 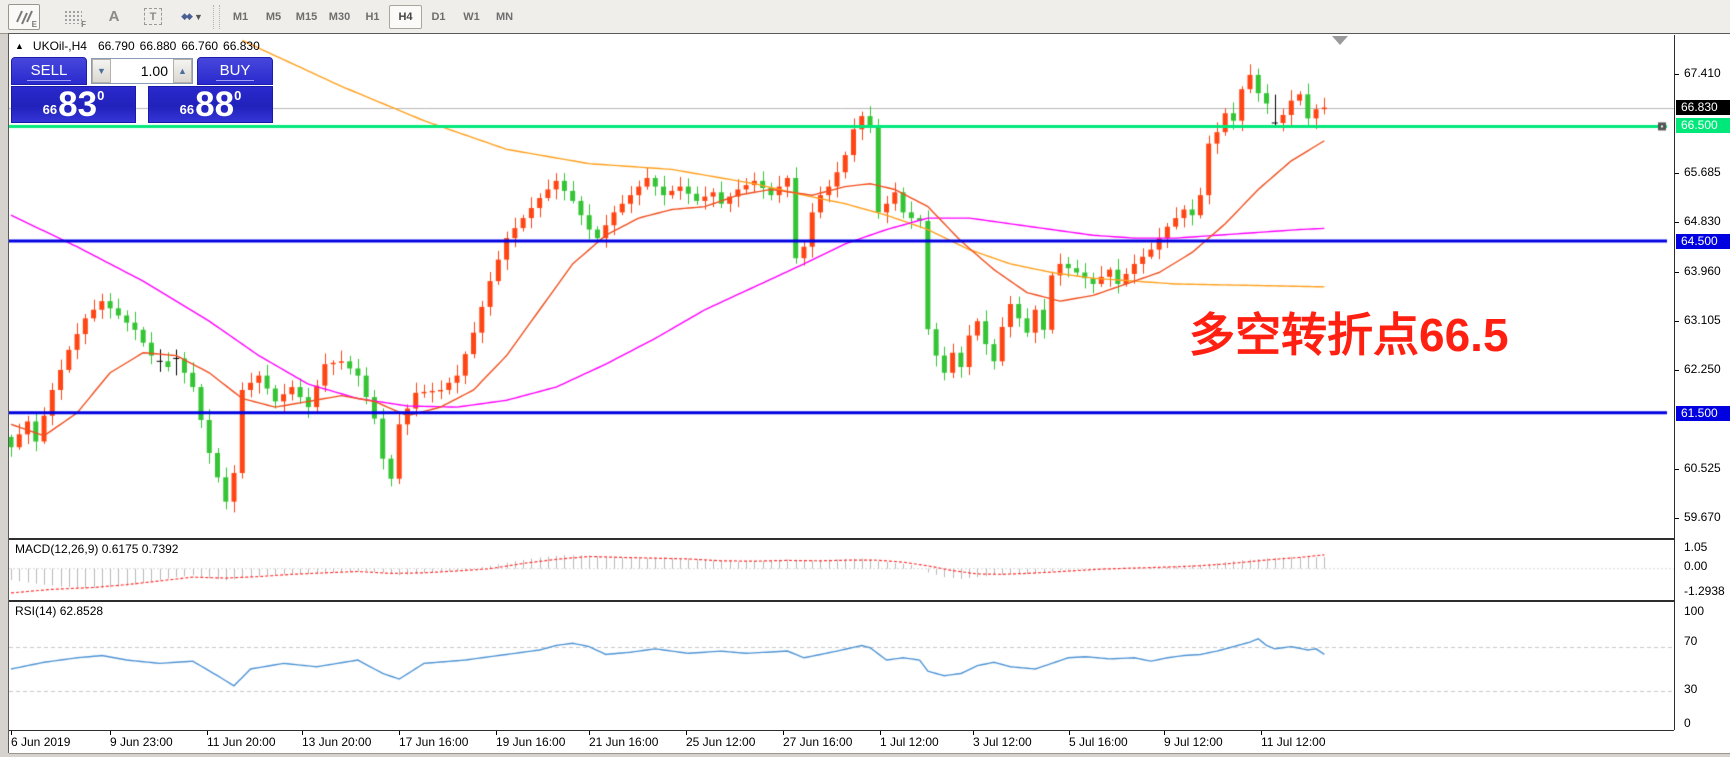 What do you see at coordinates (1694, 611) in the screenshot?
I see `rsi-axis-label: 100` at bounding box center [1694, 611].